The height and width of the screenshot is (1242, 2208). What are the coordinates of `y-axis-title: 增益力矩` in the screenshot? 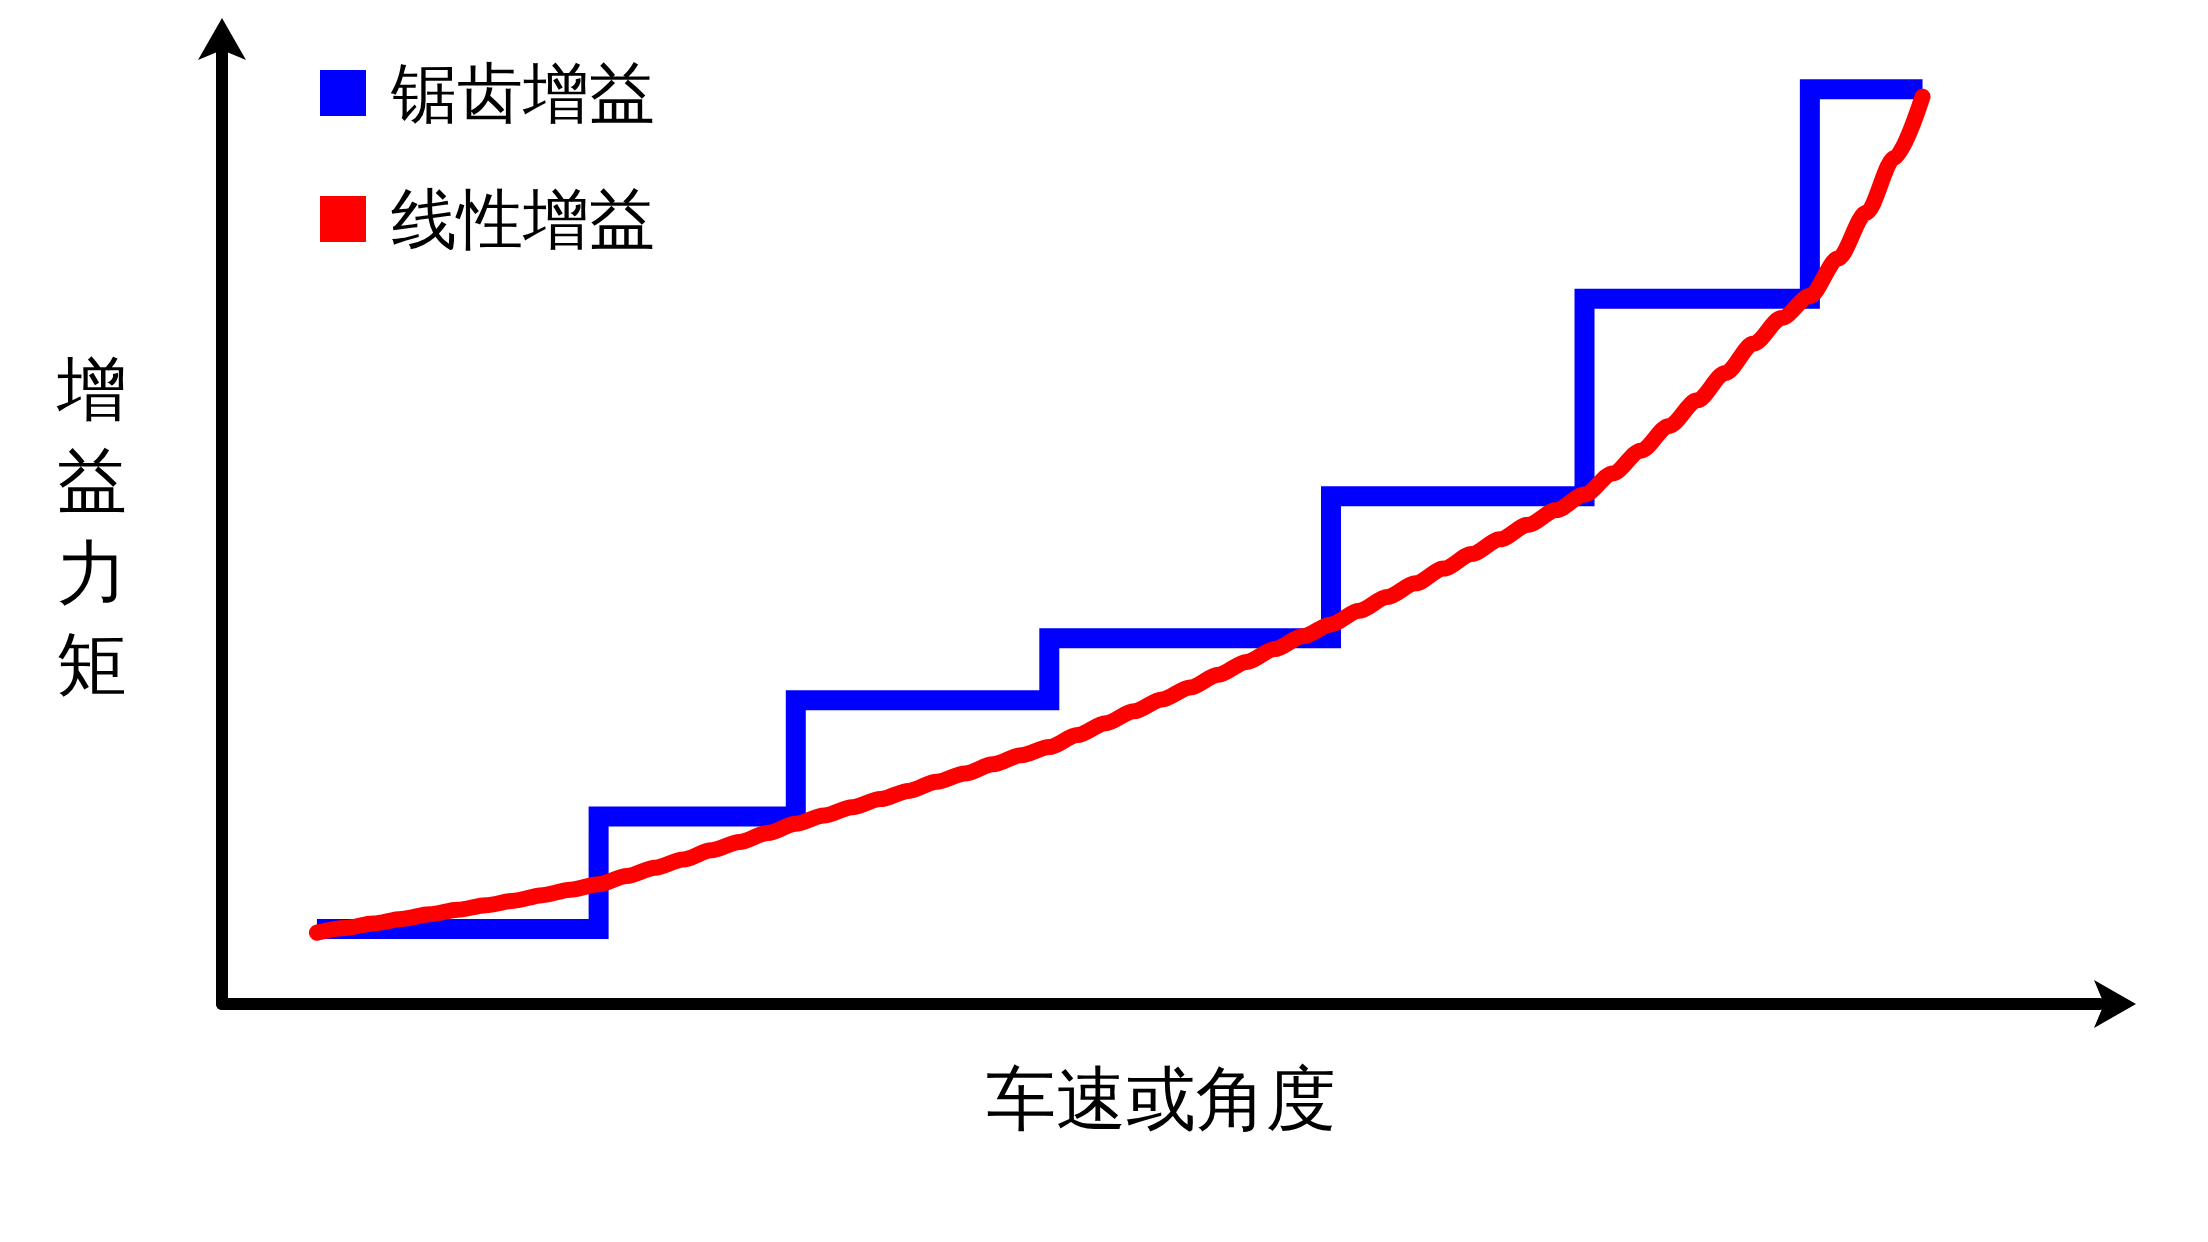 It's located at (91, 527).